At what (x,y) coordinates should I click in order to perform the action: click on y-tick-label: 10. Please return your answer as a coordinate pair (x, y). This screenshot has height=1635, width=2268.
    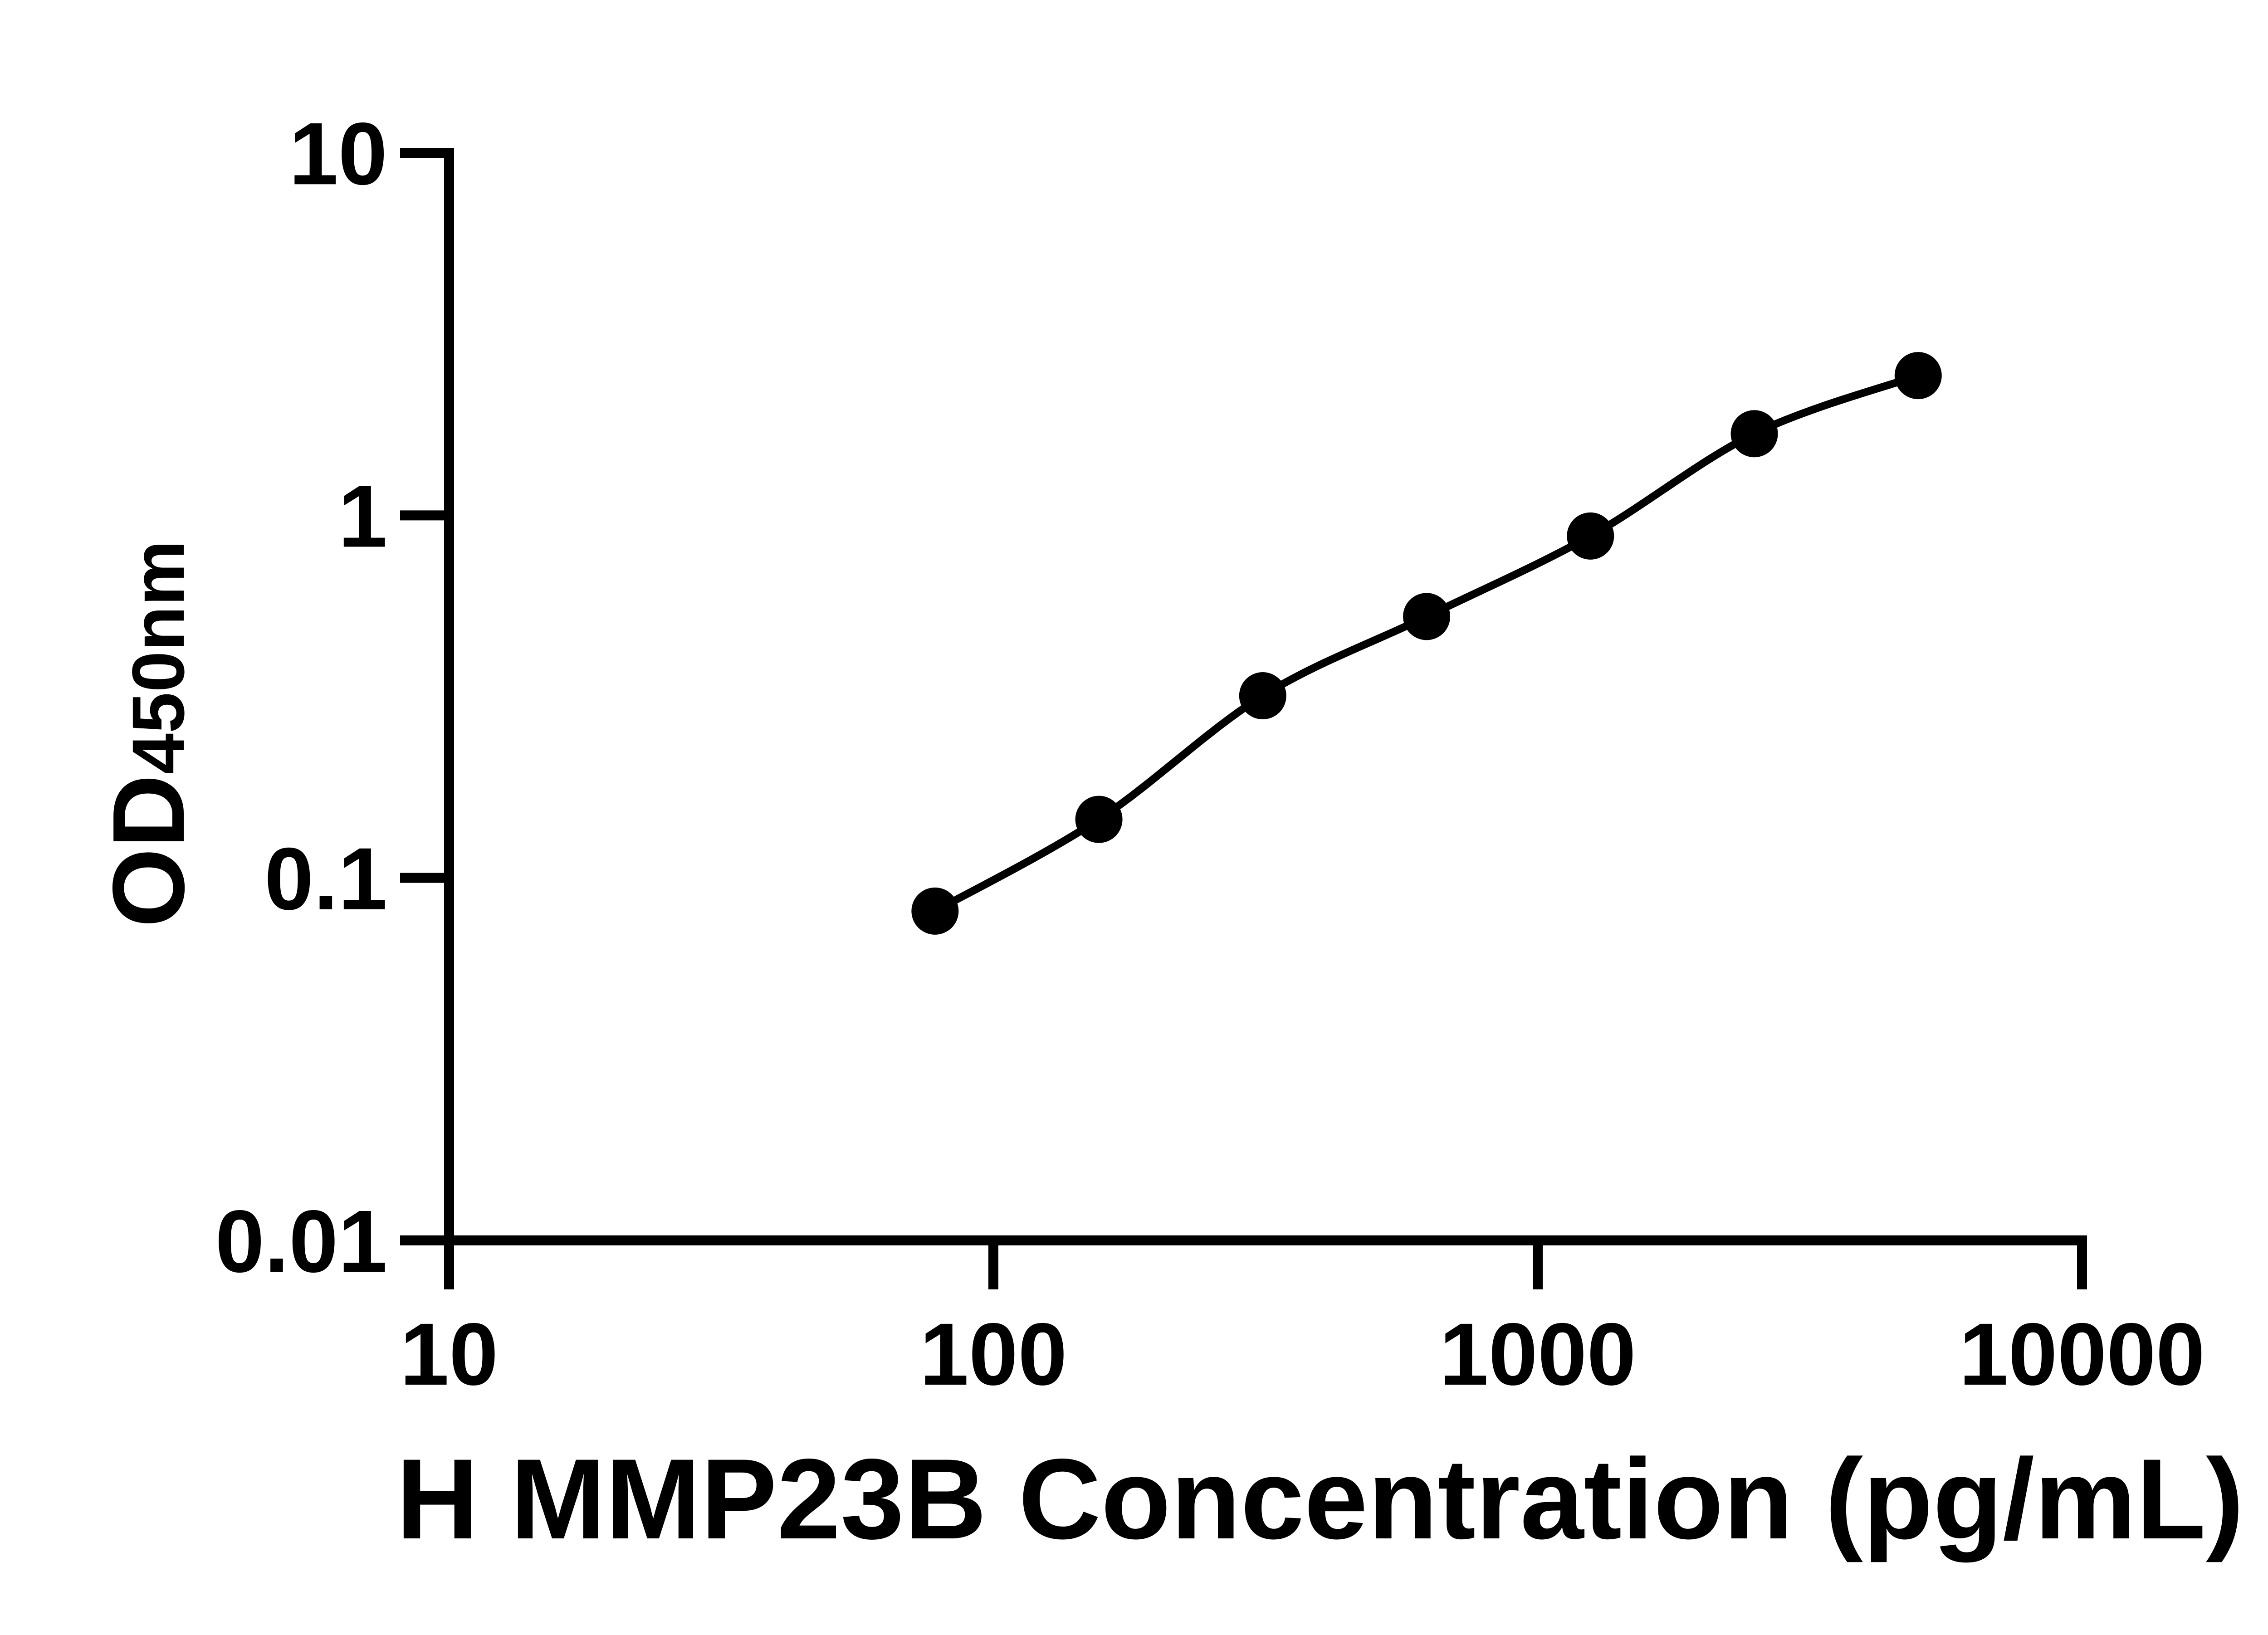
    Looking at the image, I should click on (338, 154).